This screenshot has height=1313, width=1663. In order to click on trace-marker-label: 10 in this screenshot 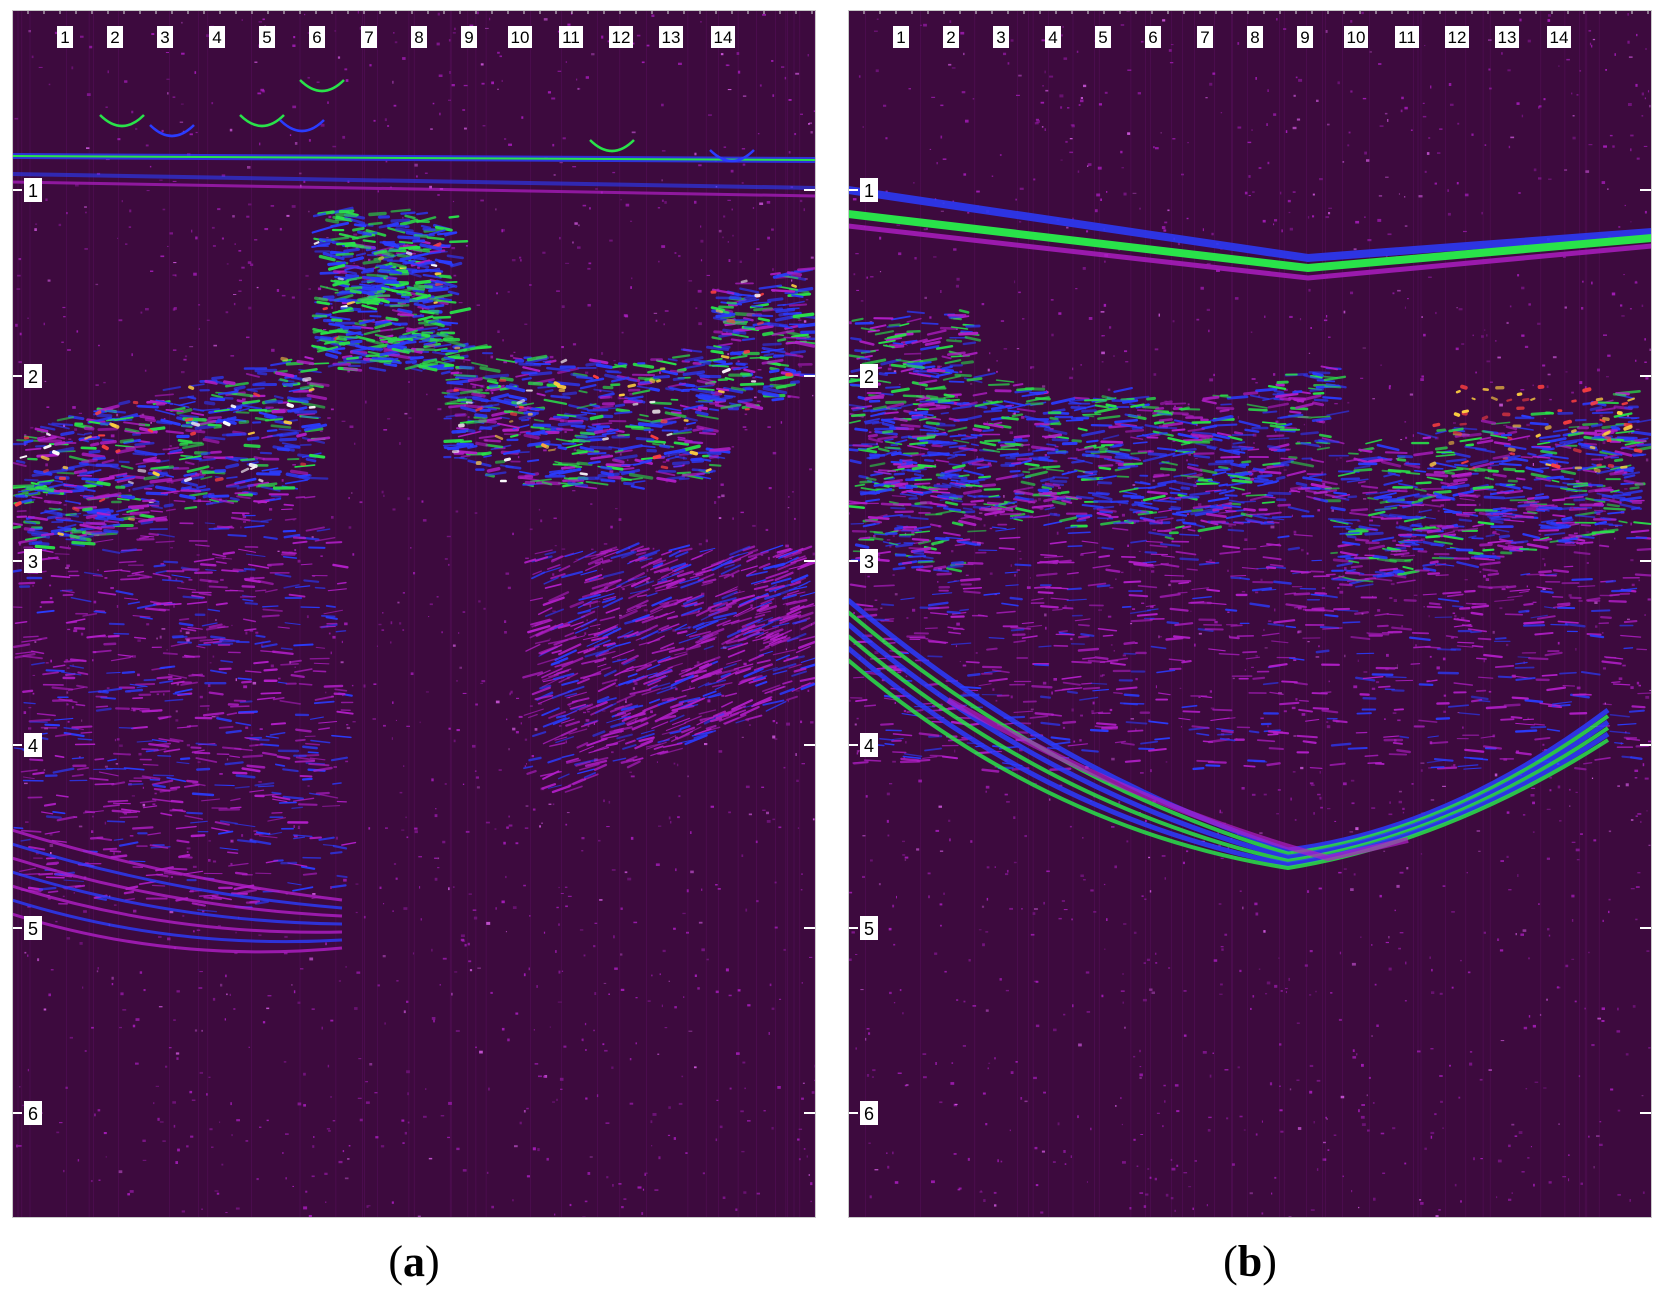, I will do `click(1356, 37)`.